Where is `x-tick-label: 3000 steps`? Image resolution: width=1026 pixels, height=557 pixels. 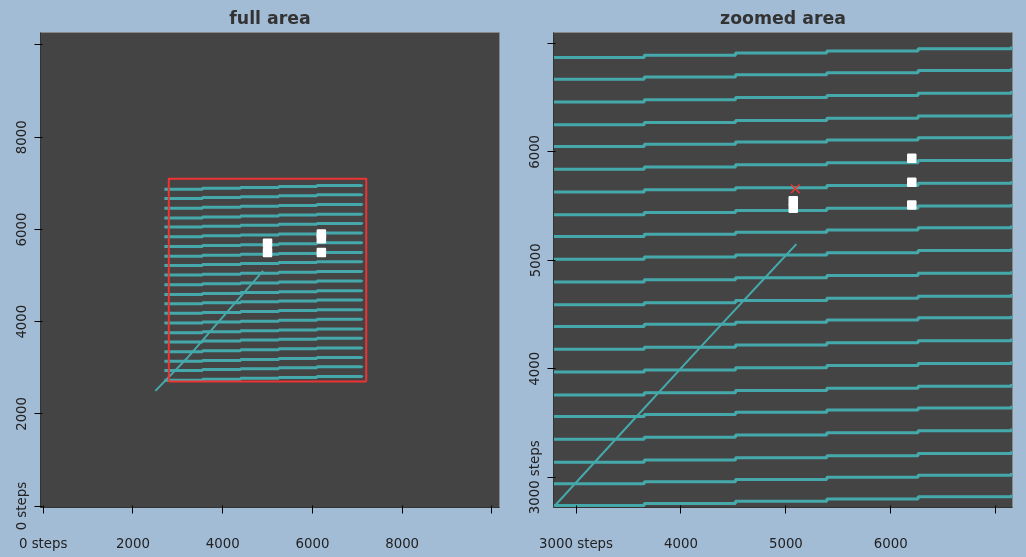
x-tick-label: 3000 steps is located at coordinates (576, 543).